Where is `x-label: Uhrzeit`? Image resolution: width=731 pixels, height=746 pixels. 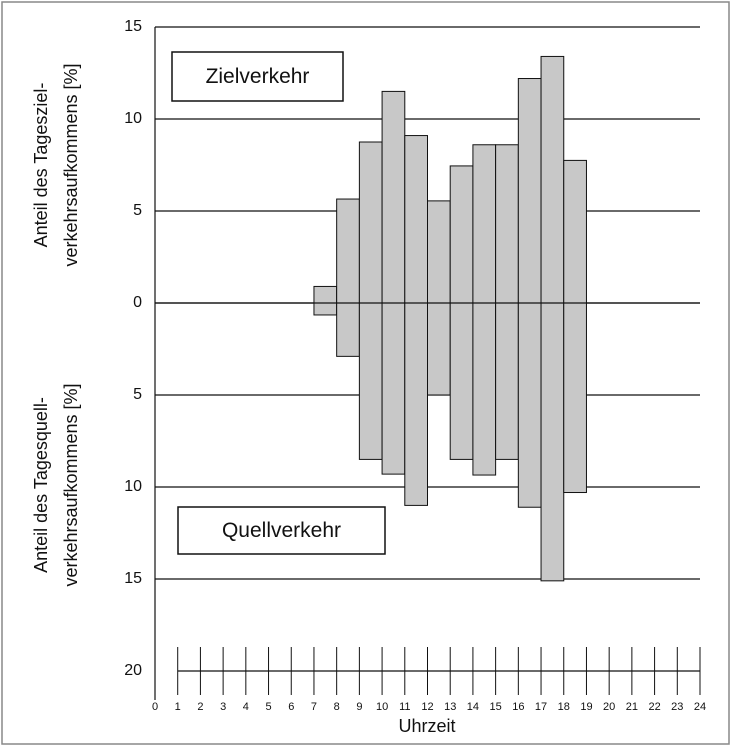 x-label: Uhrzeit is located at coordinates (426, 726).